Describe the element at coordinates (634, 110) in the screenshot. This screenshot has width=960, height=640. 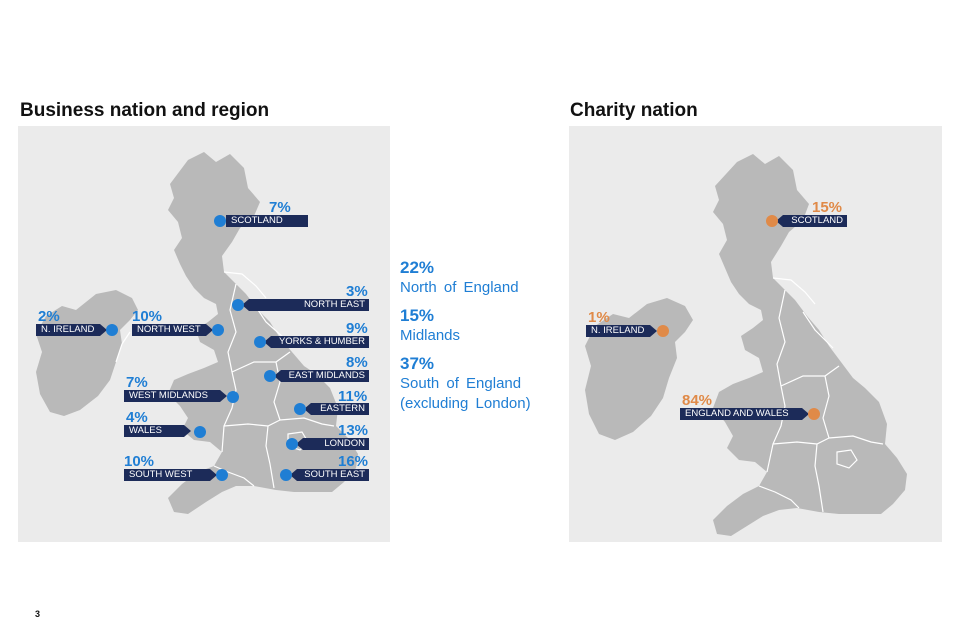
I see `charity-panel-title: Charity nation` at that location.